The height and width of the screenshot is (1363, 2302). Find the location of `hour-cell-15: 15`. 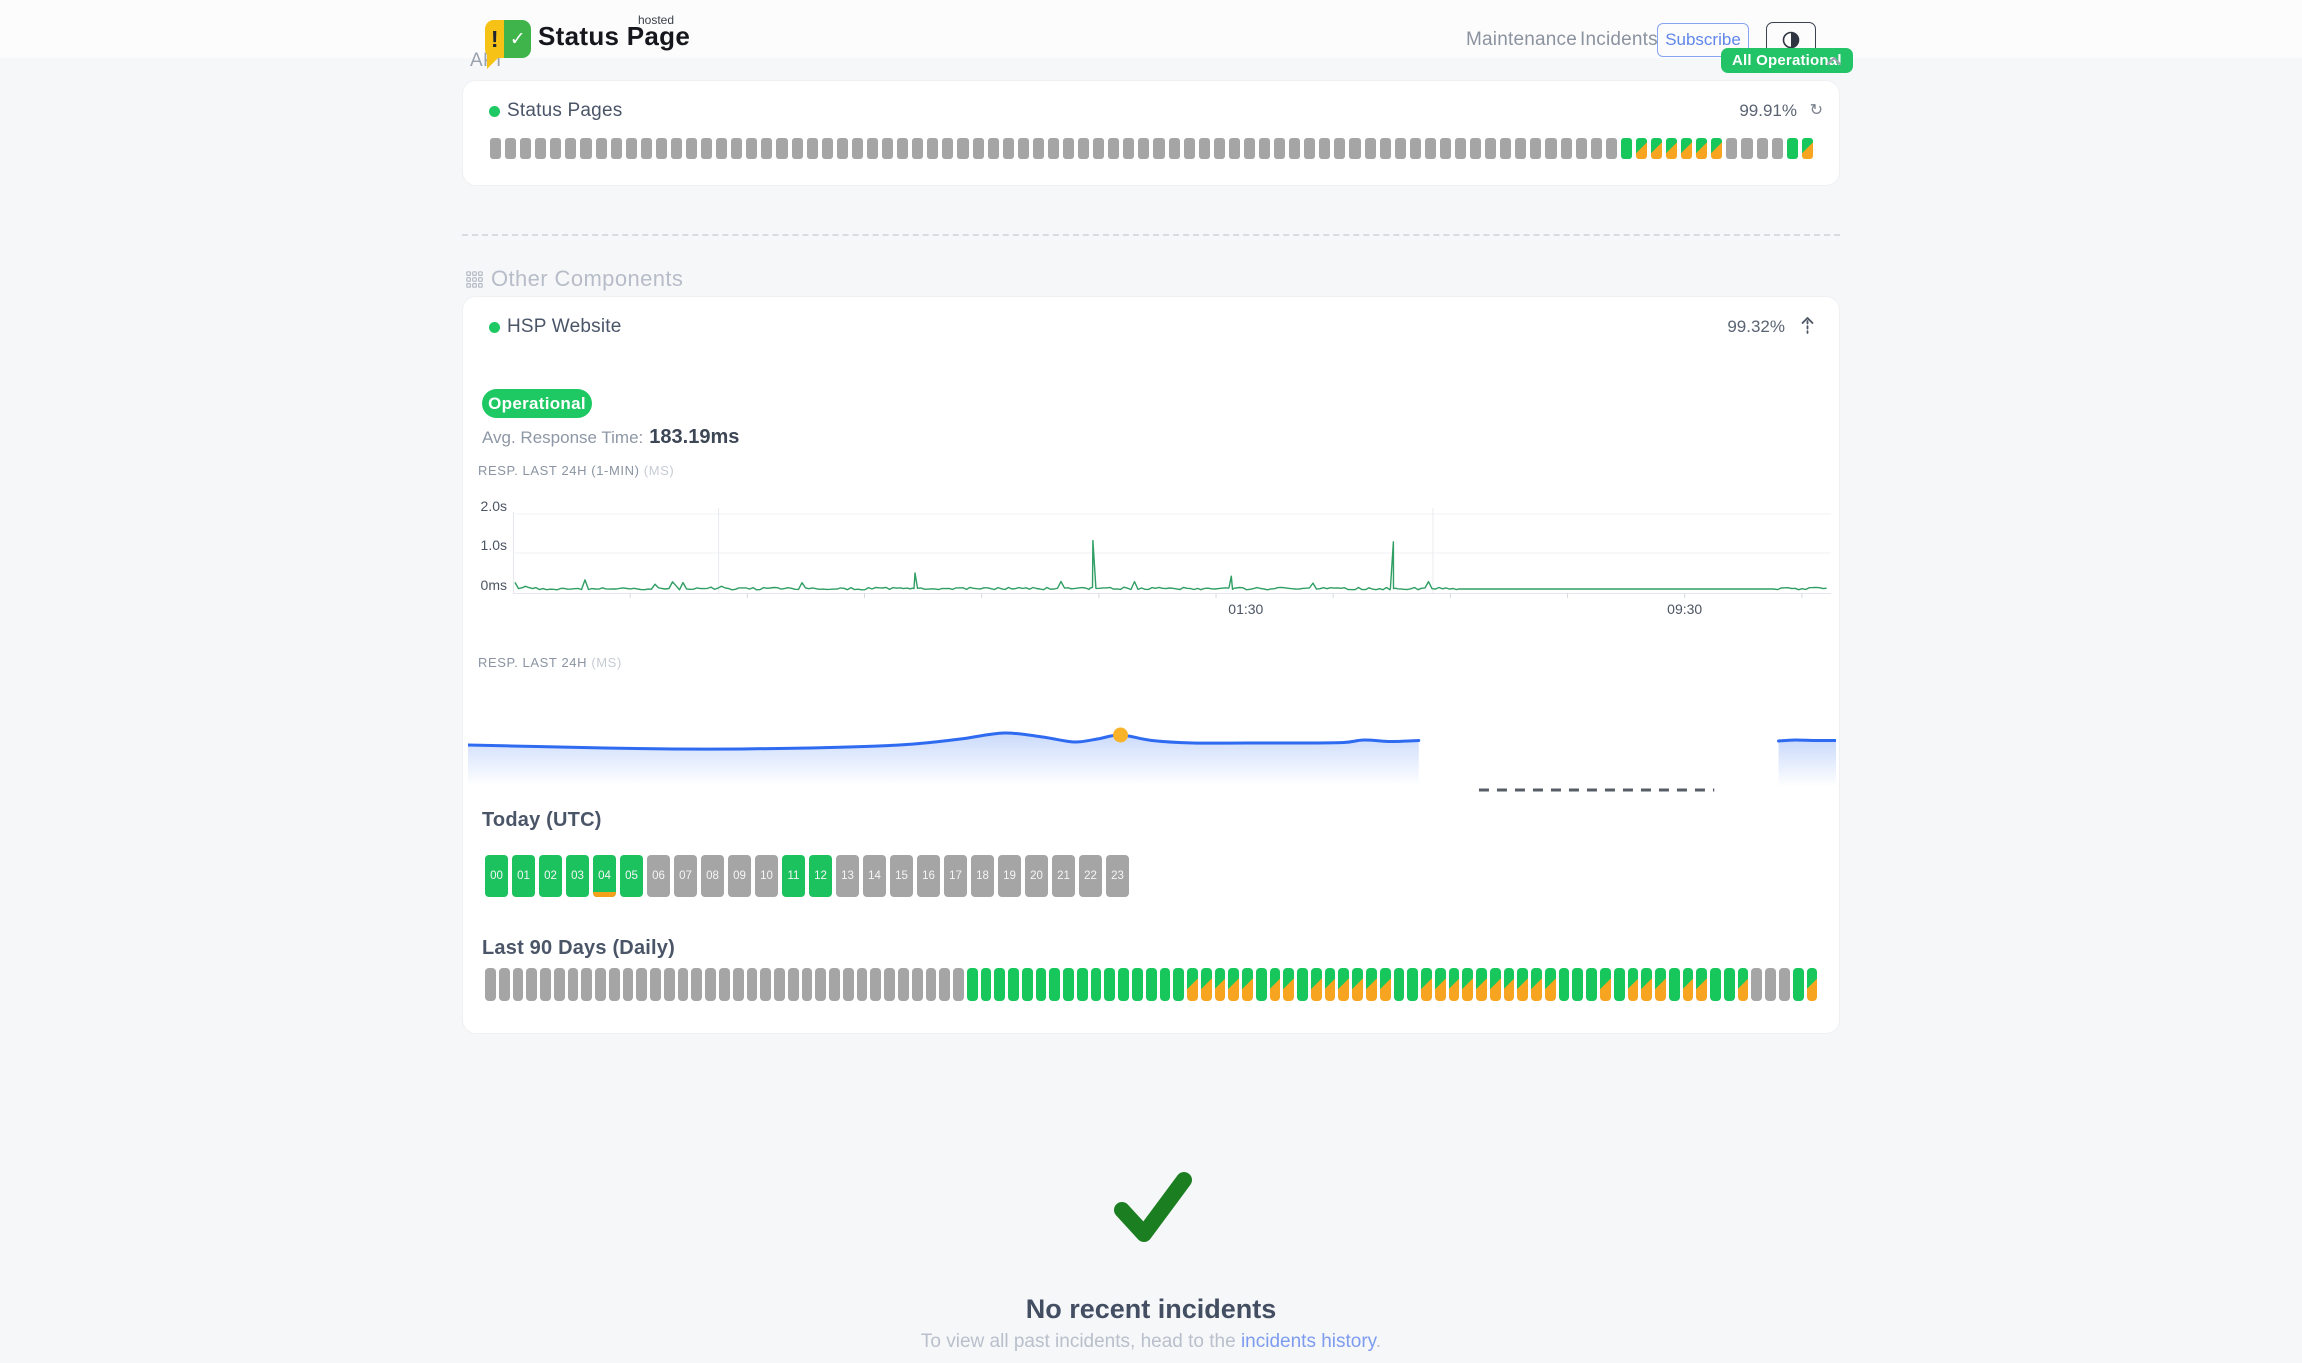

hour-cell-15: 15 is located at coordinates (901, 876).